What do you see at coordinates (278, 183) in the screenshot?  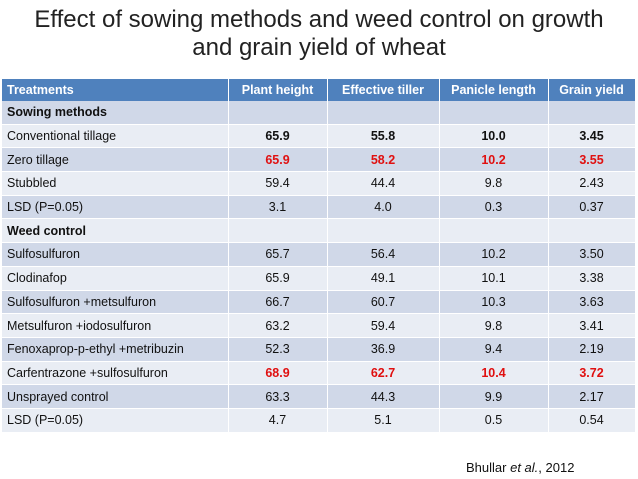 I see `plant-height-cell: 59.4` at bounding box center [278, 183].